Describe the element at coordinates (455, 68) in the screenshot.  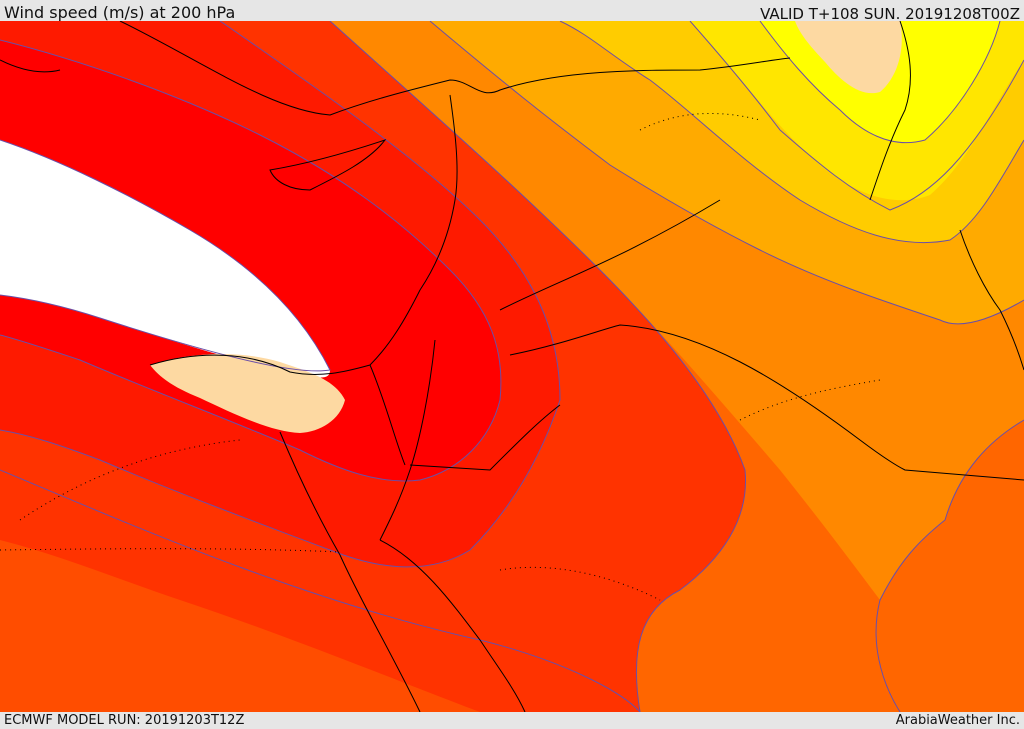
I see `coast-turkey` at that location.